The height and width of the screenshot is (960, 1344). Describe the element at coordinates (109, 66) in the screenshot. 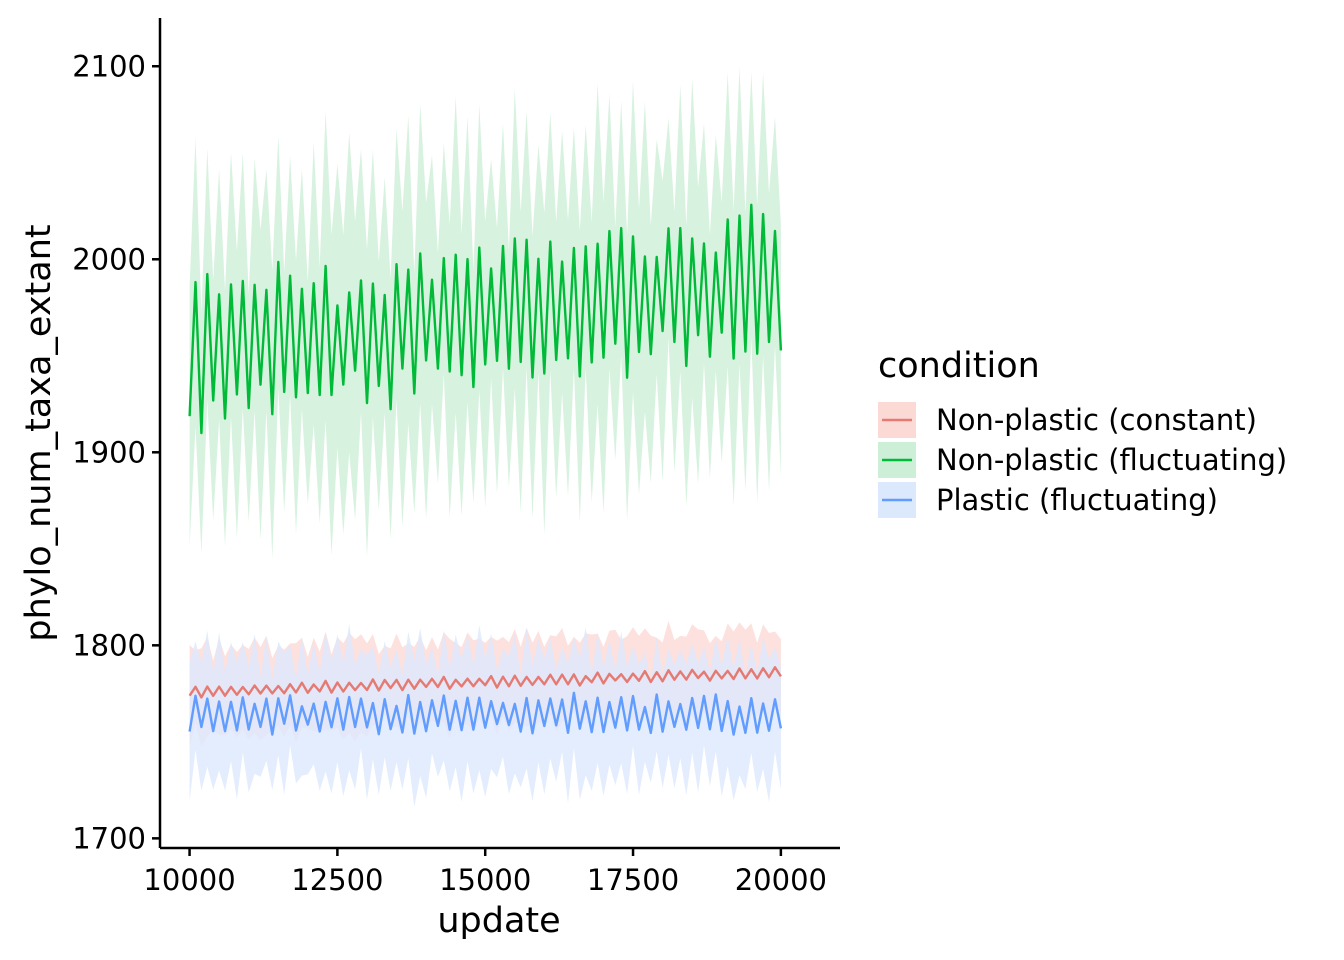

I see `y-tick-label: 2100` at that location.